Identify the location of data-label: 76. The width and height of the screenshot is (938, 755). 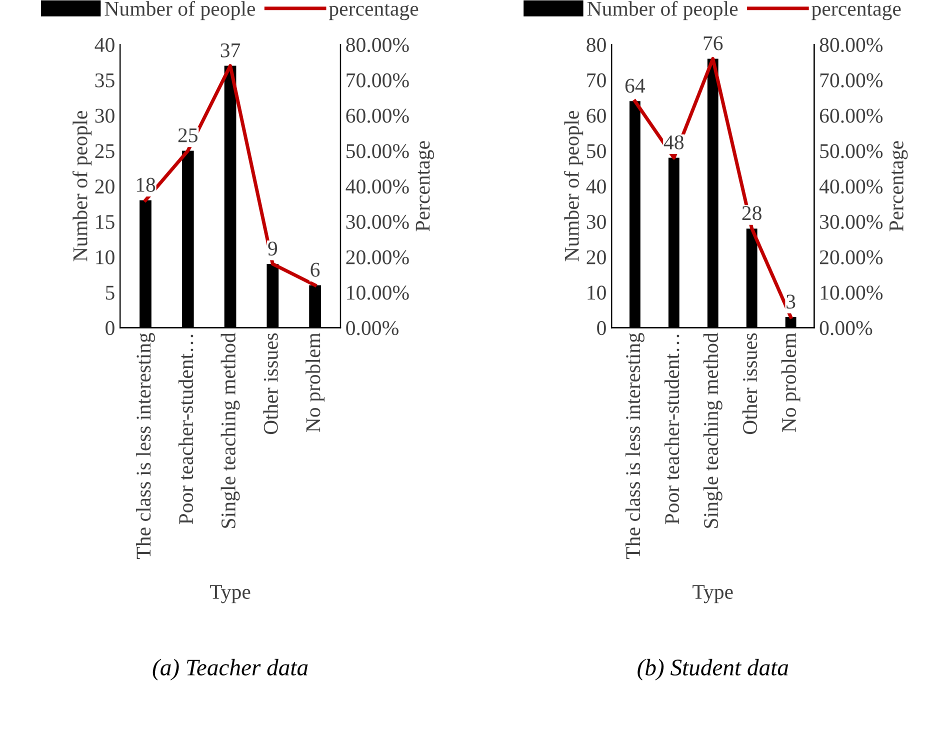
(713, 43).